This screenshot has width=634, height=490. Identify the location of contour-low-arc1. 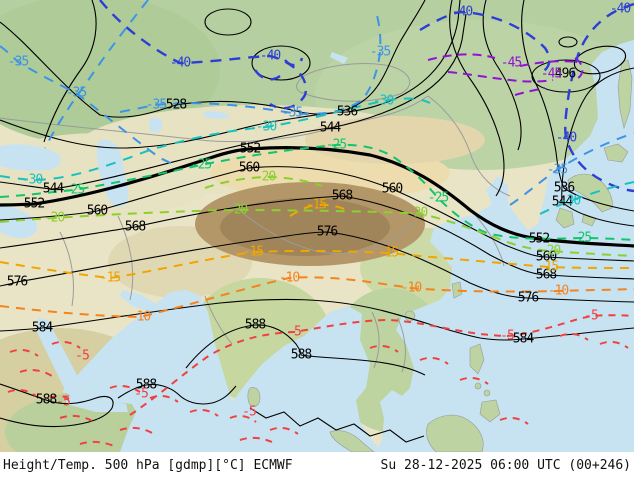
(477, 98).